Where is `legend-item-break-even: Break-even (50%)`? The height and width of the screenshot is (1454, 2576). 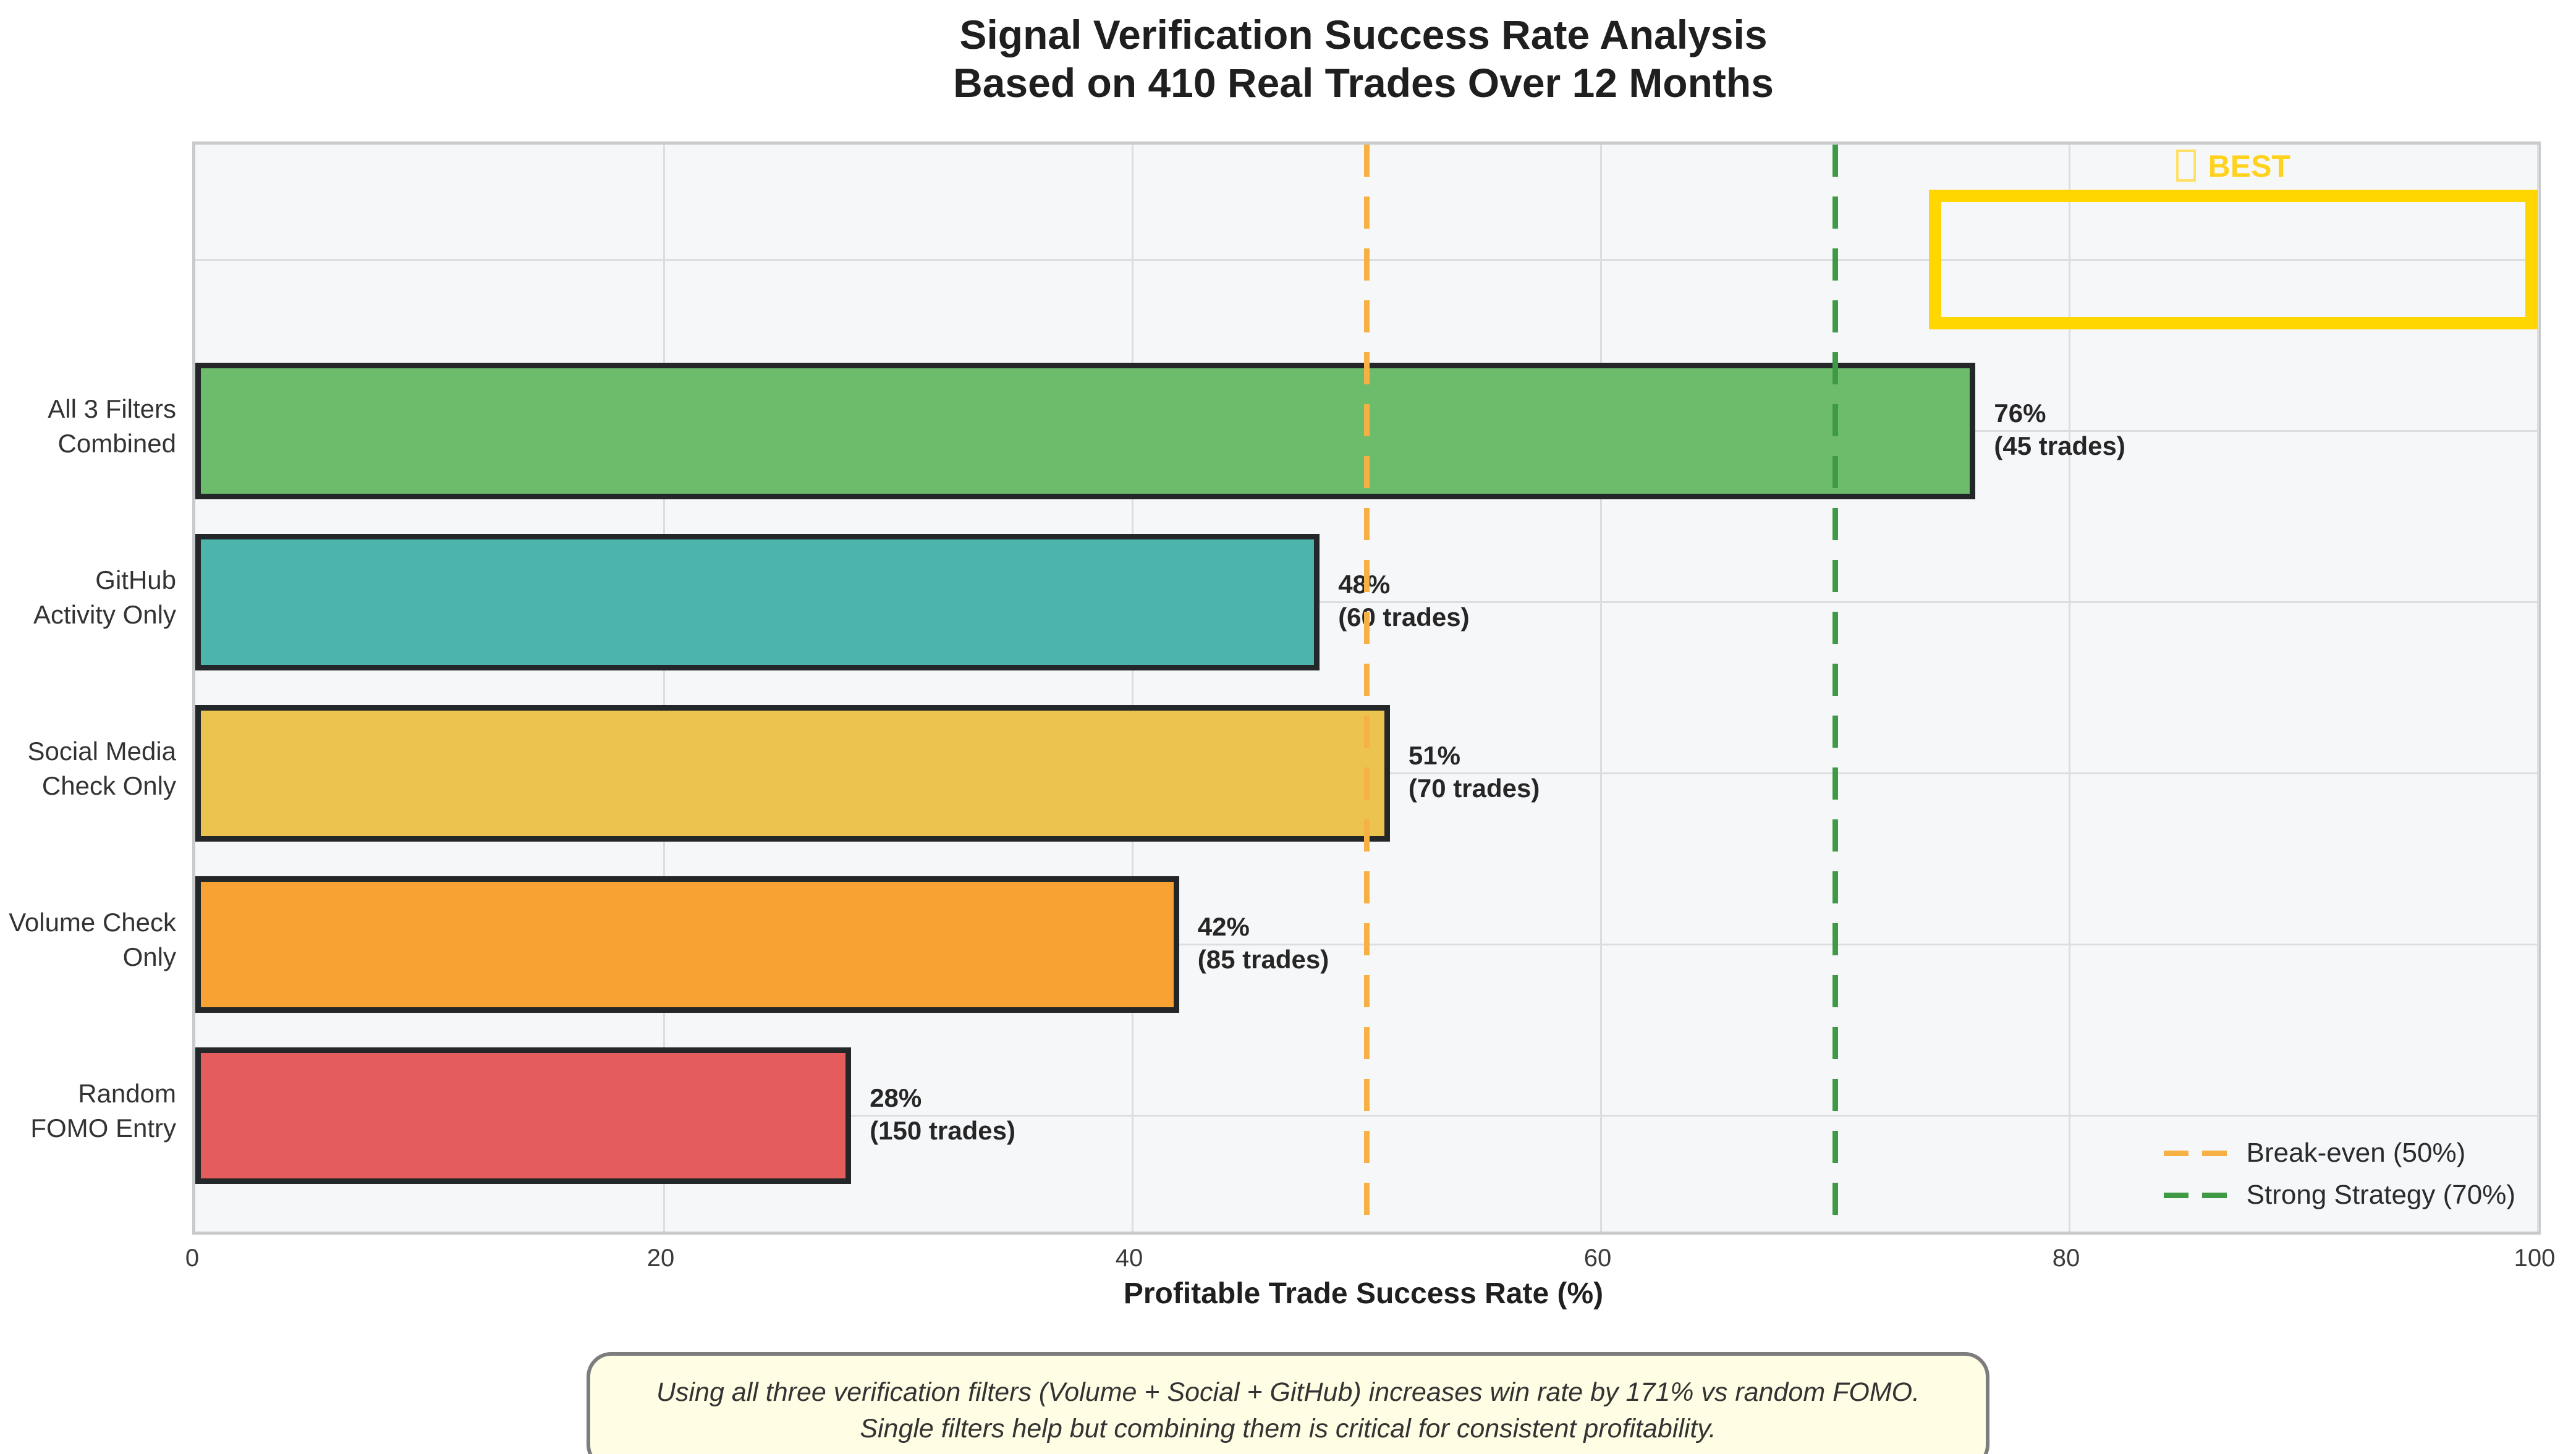 legend-item-break-even: Break-even (50%) is located at coordinates (2339, 1154).